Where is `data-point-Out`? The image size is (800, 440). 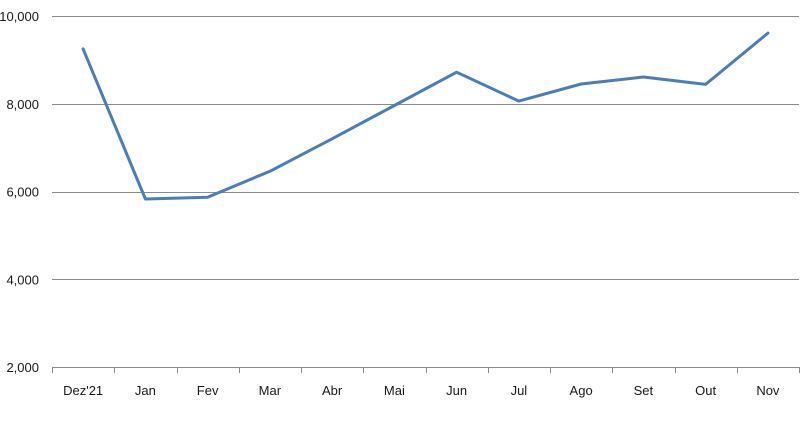 data-point-Out is located at coordinates (705, 84).